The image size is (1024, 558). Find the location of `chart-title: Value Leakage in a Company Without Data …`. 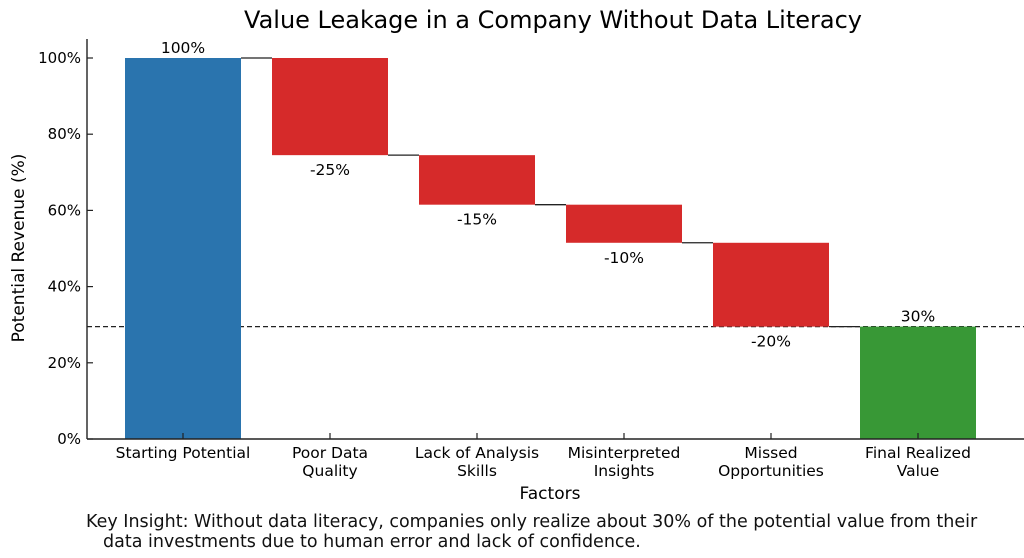

chart-title: Value Leakage in a Company Without Data … is located at coordinates (553, 20).